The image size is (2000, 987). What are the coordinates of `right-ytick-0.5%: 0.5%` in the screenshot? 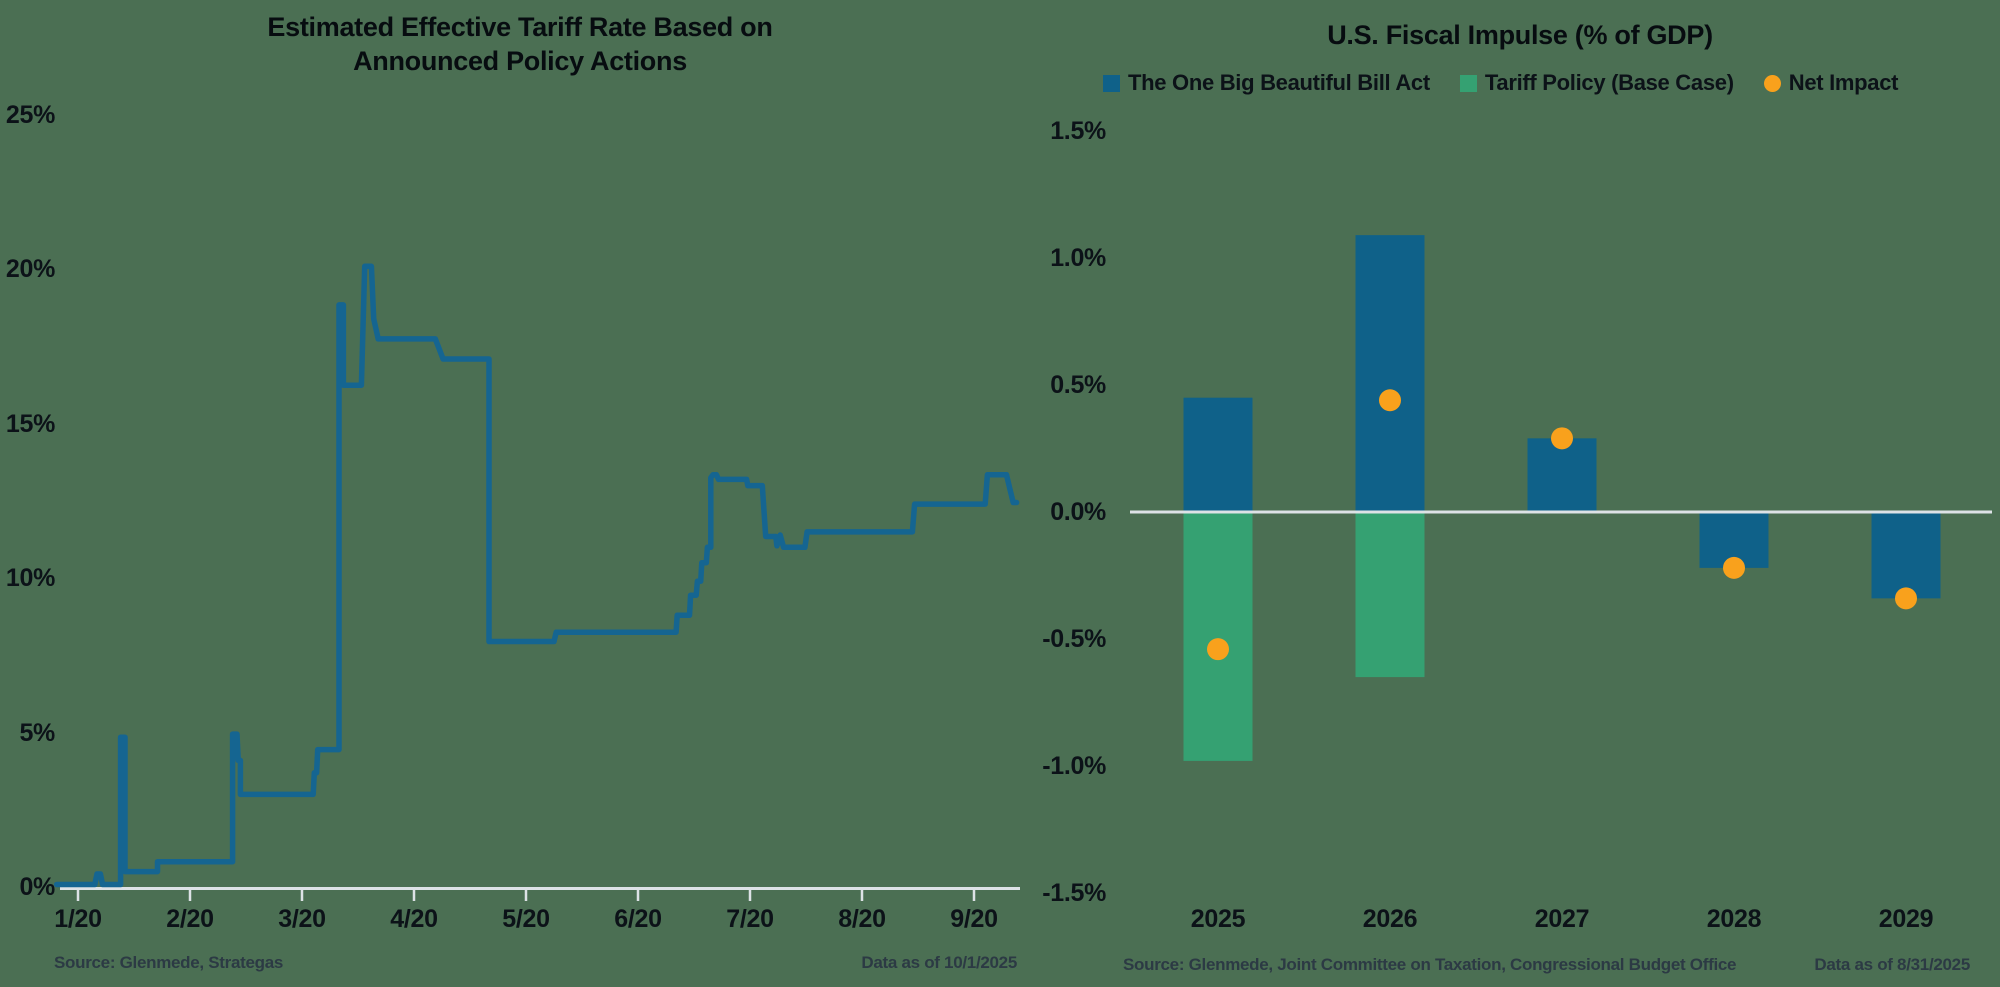 It's located at (1078, 385).